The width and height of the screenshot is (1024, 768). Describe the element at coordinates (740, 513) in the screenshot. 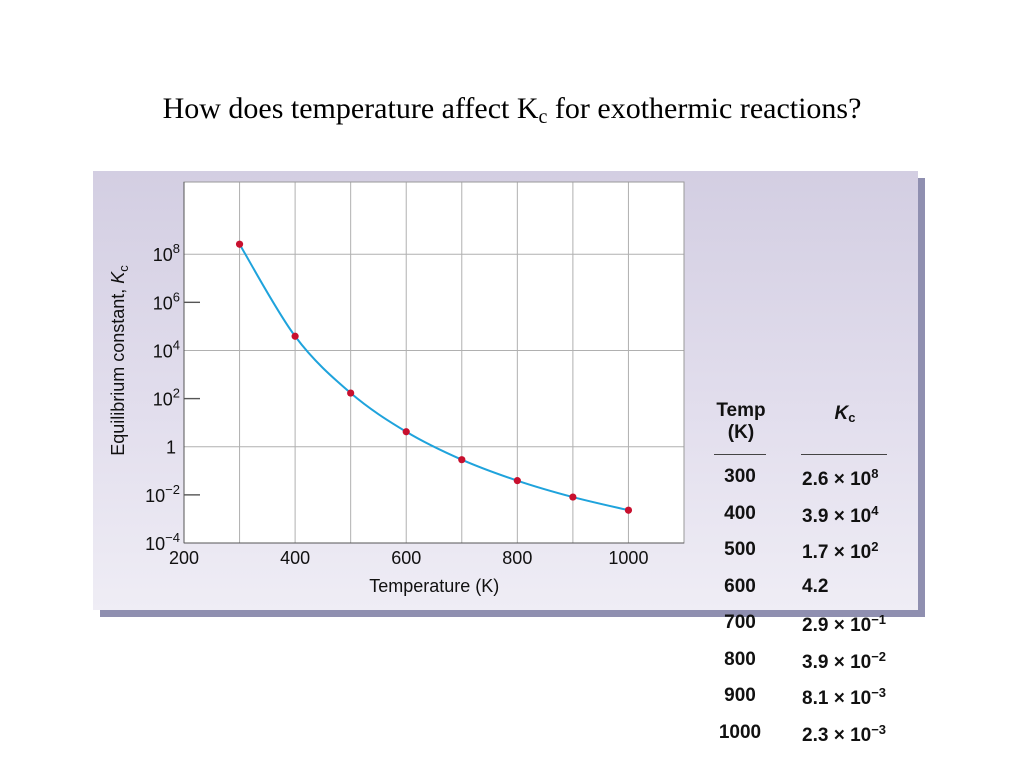

I see `table-cell-temp: 400` at that location.